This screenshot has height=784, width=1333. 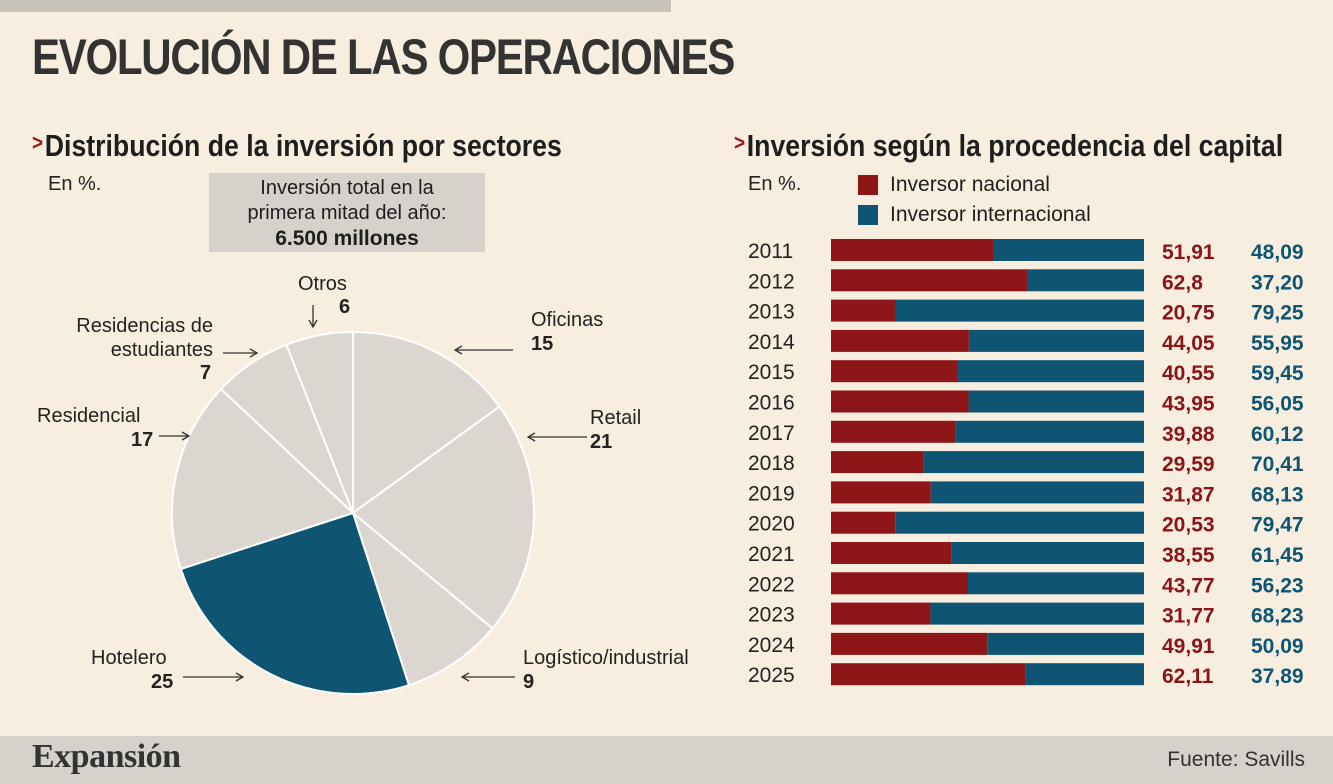 I want to click on value-label-nacional: 31,77, so click(x=1188, y=616).